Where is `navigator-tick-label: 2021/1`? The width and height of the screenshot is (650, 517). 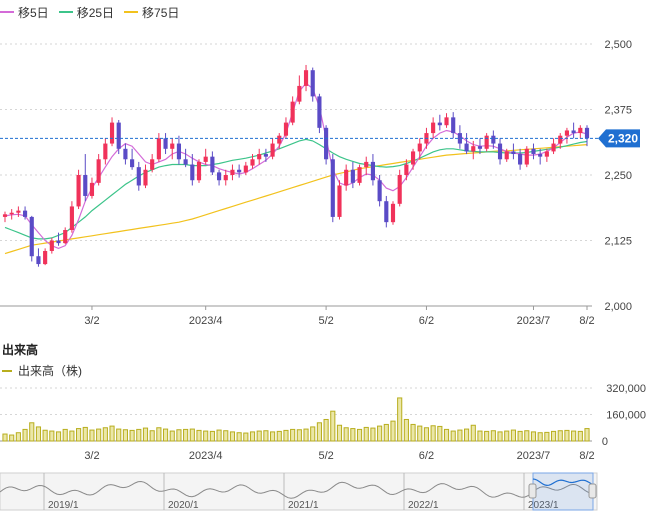
navigator-tick-label: 2021/1 is located at coordinates (303, 505).